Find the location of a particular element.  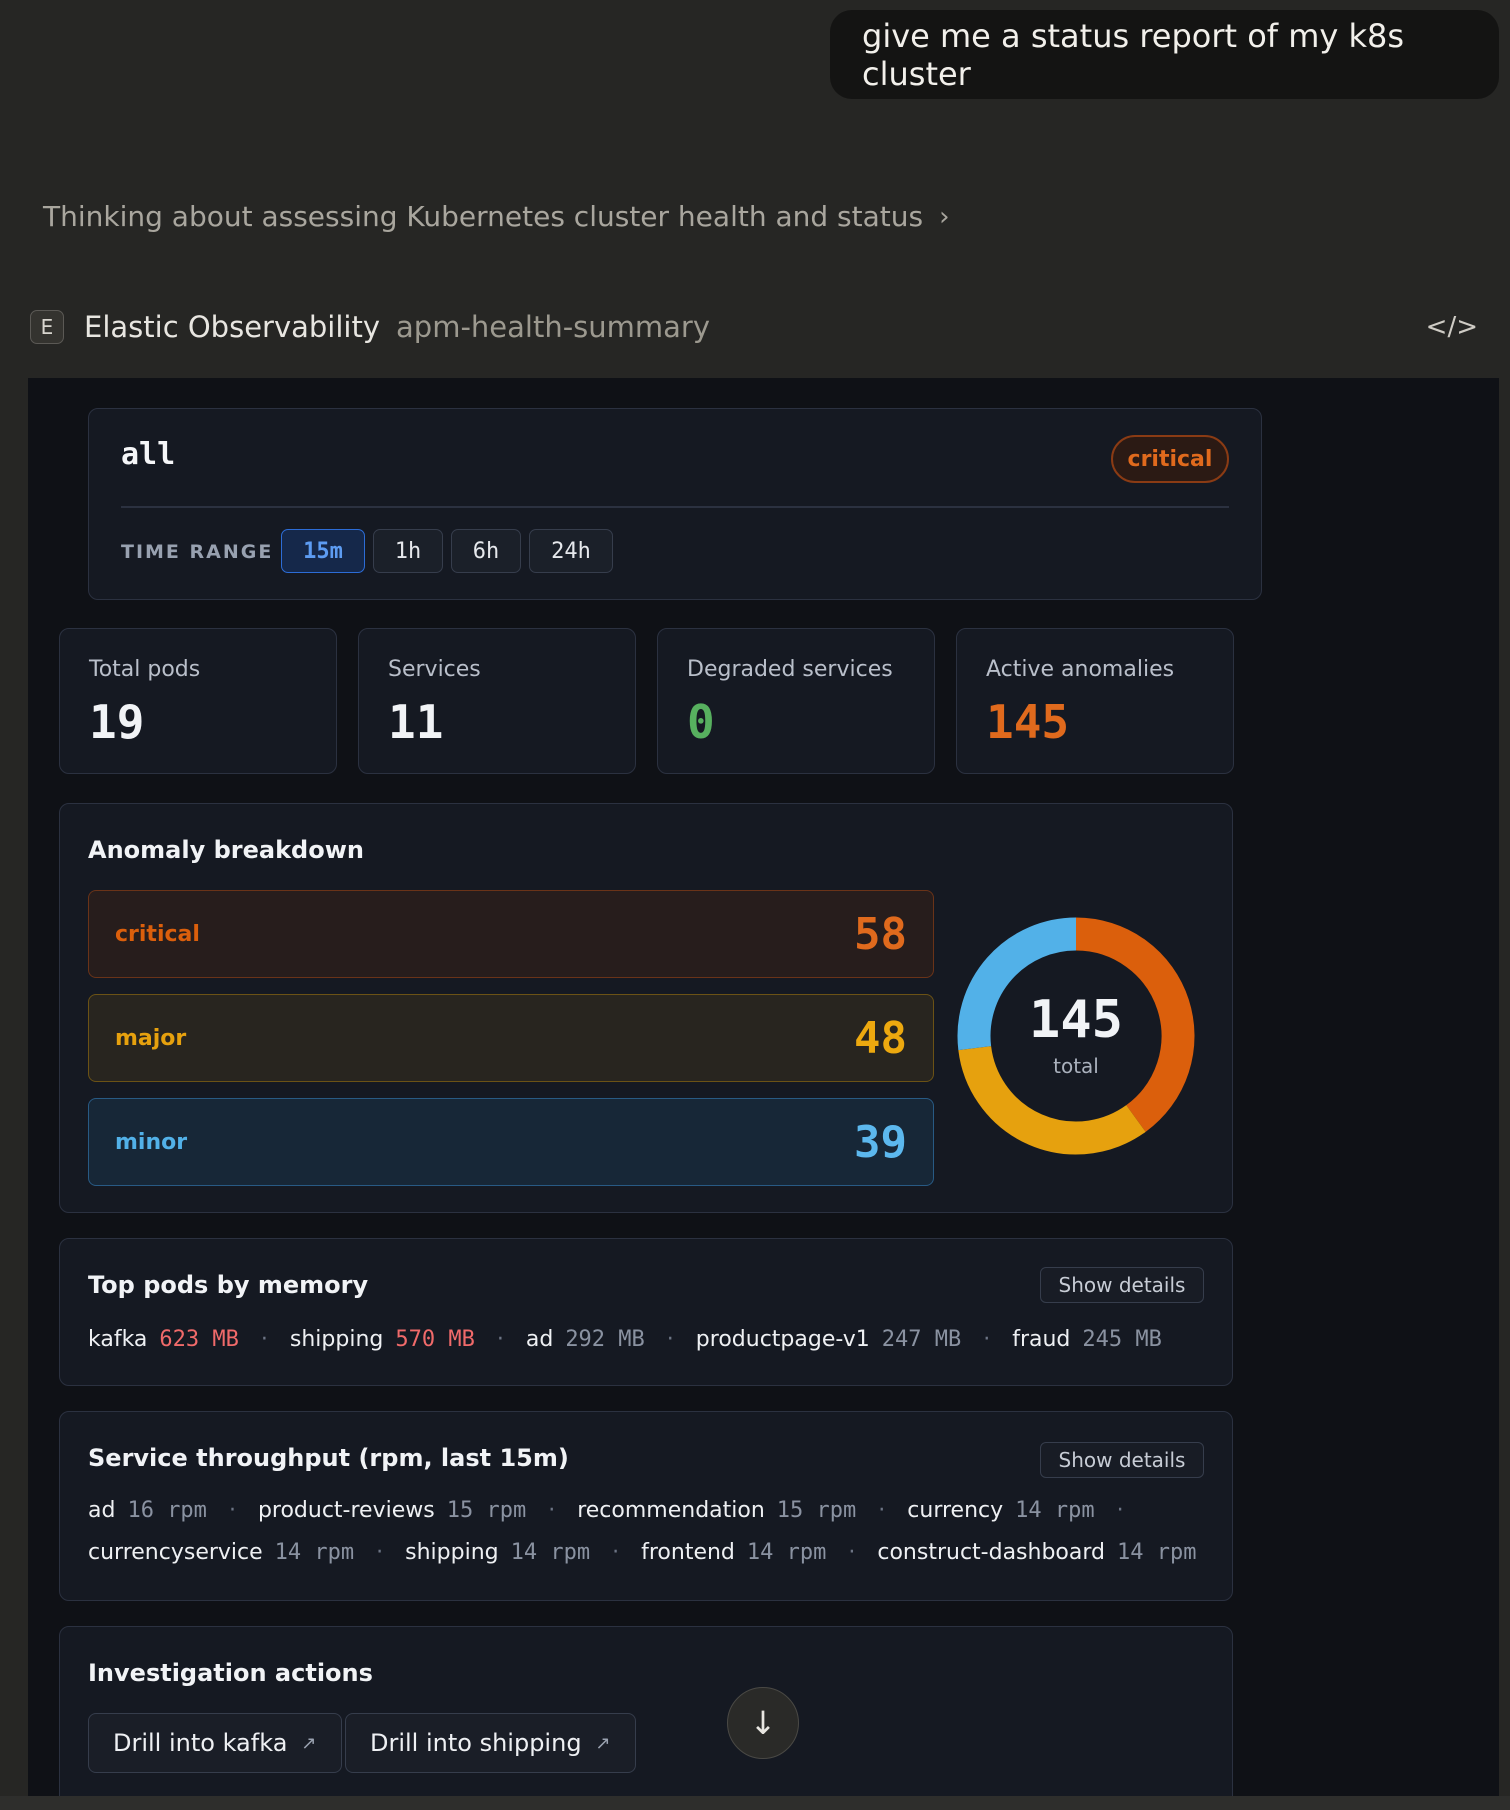

stat-services: Services 11 is located at coordinates (497, 701).